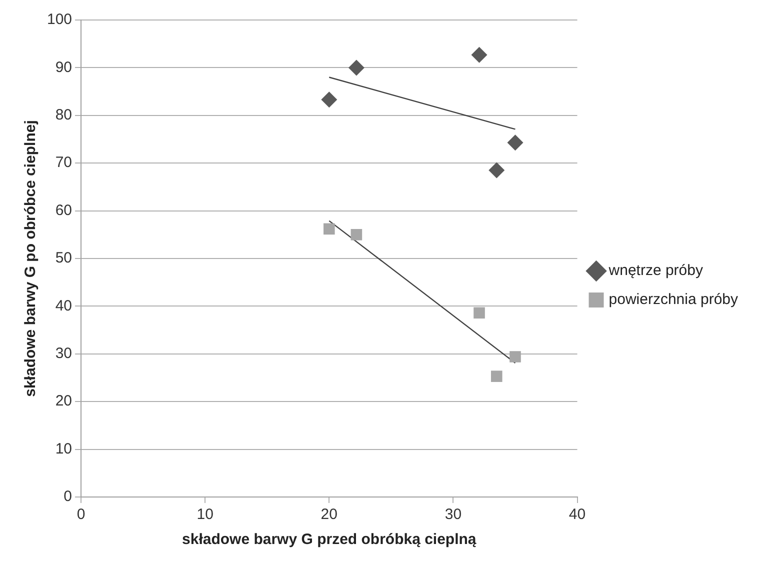 The height and width of the screenshot is (573, 768). Describe the element at coordinates (63, 210) in the screenshot. I see `y-tick-label: 60` at that location.